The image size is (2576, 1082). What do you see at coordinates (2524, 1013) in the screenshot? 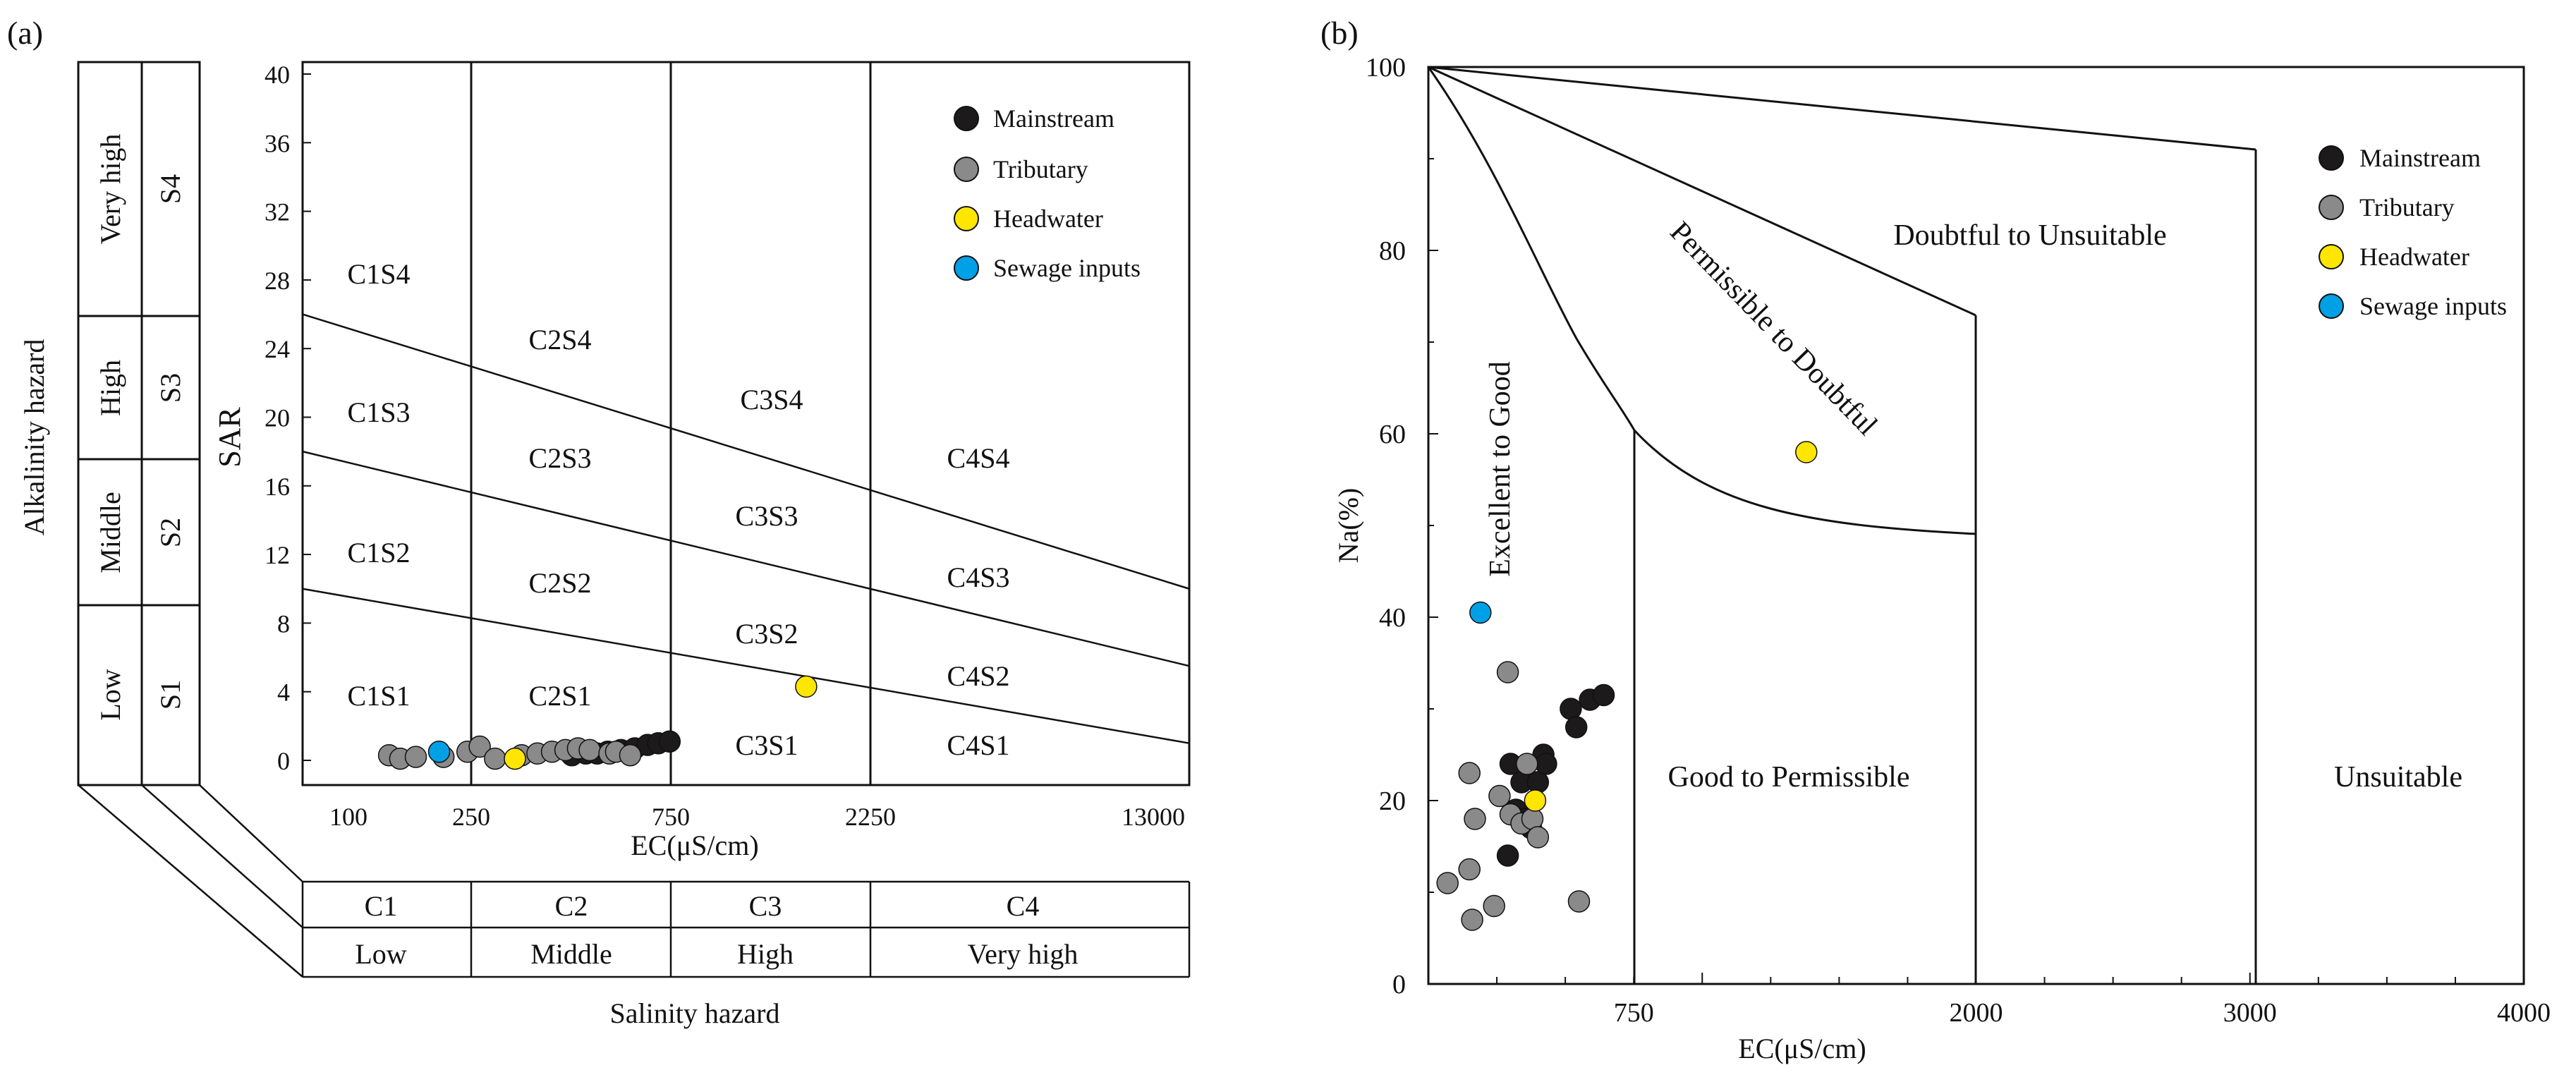
I see `x-tick-label-4000: 4000` at bounding box center [2524, 1013].